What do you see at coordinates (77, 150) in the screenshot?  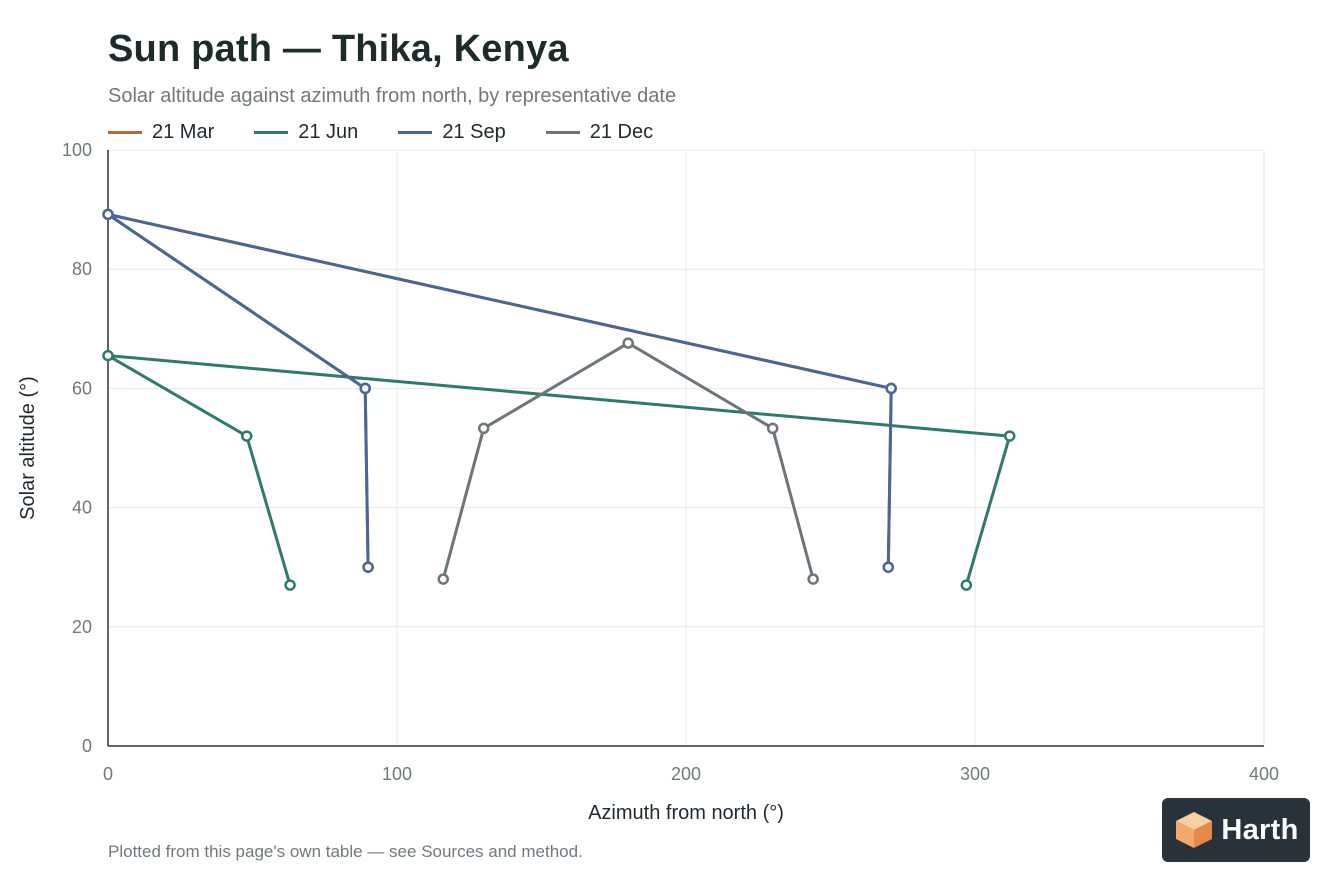 I see `y-tick-label: 100` at bounding box center [77, 150].